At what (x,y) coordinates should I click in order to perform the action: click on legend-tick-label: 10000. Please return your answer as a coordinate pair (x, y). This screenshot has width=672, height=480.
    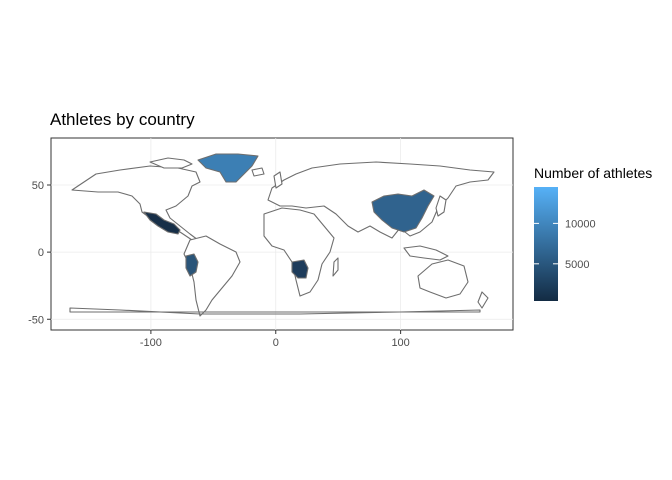
    Looking at the image, I should click on (580, 224).